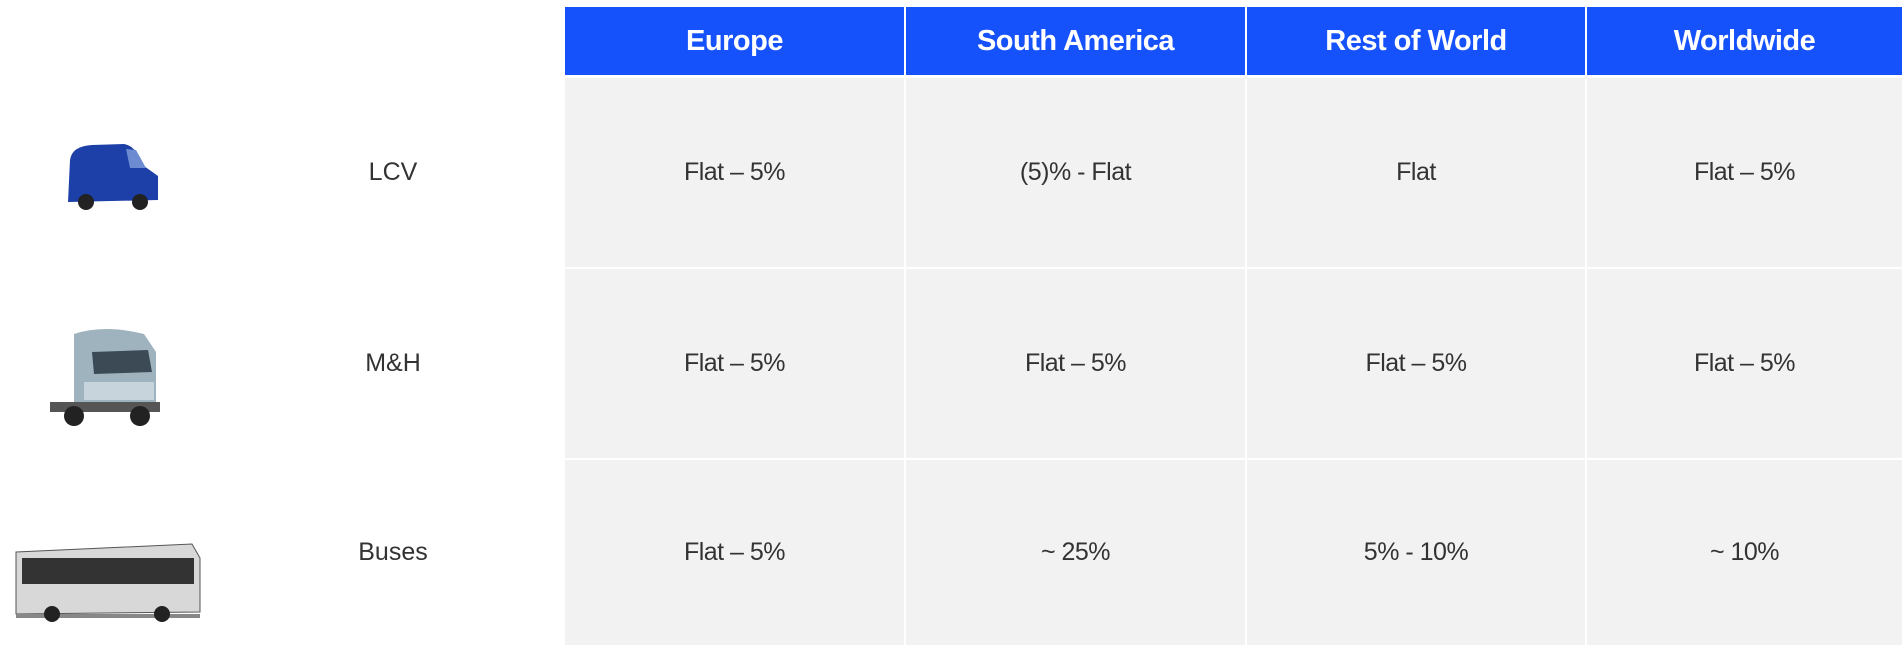 The width and height of the screenshot is (1902, 645). What do you see at coordinates (1416, 41) in the screenshot?
I see `column-header: Rest of World` at bounding box center [1416, 41].